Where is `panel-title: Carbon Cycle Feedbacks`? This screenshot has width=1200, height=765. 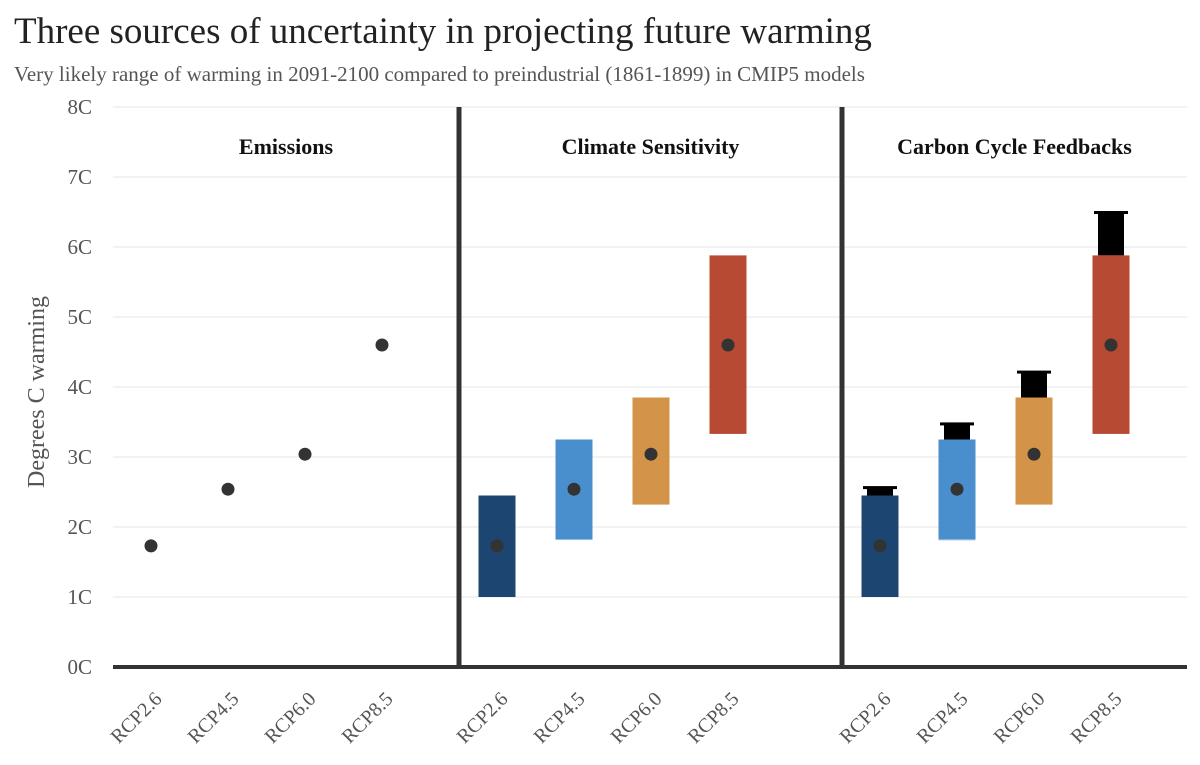
panel-title: Carbon Cycle Feedbacks is located at coordinates (1014, 146).